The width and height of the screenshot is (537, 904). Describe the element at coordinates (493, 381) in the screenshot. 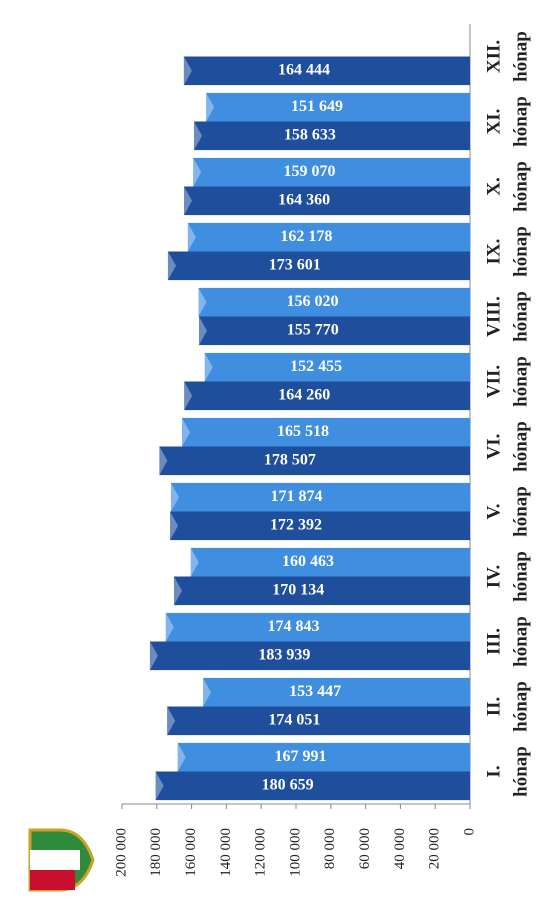

I see `x-tick-label: VII.` at that location.